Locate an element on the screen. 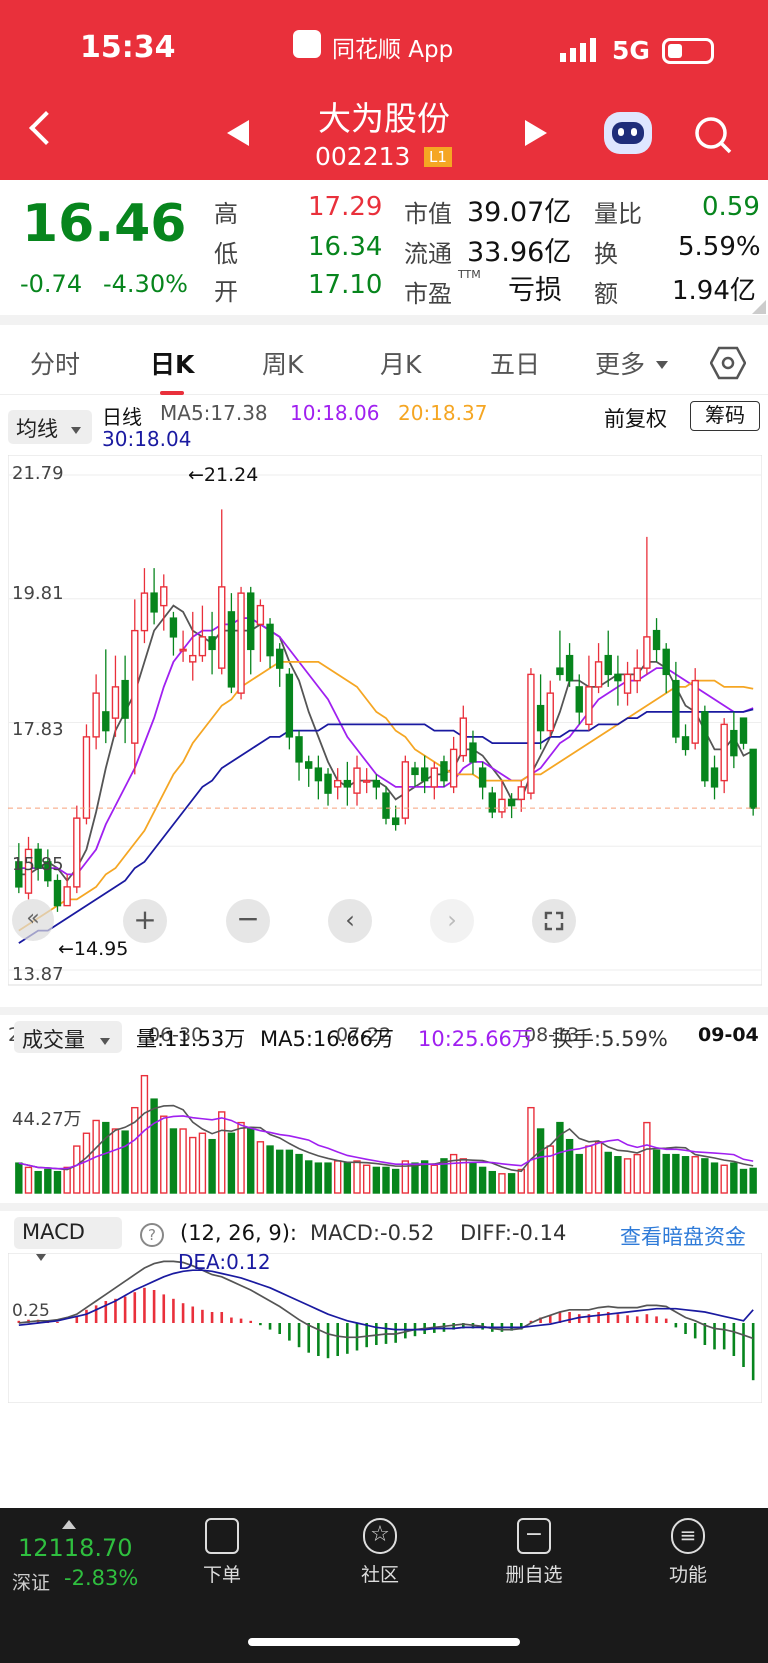  dif-line is located at coordinates (386, 1300).